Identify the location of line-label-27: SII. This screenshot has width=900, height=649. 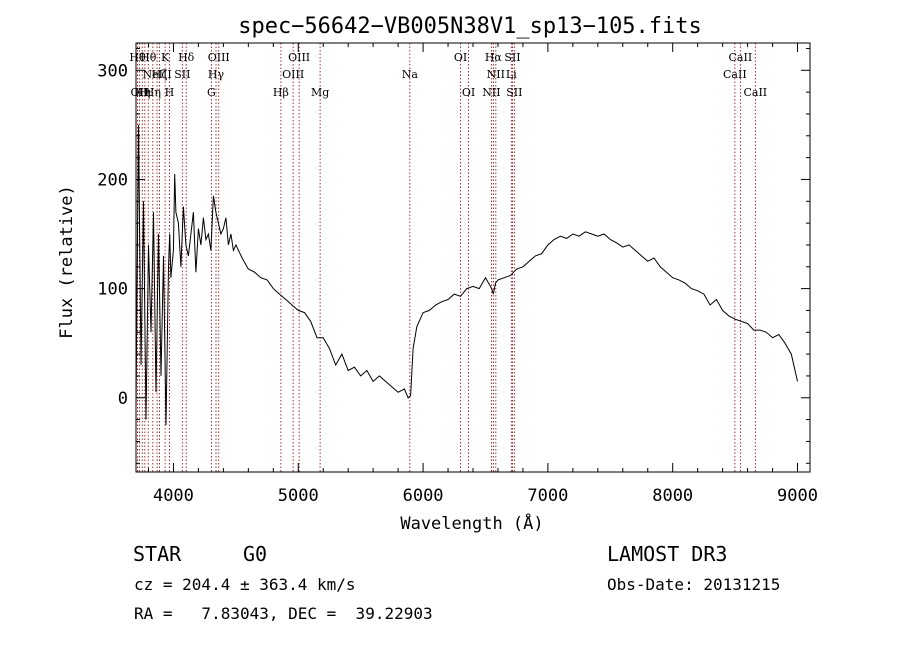
(514, 92).